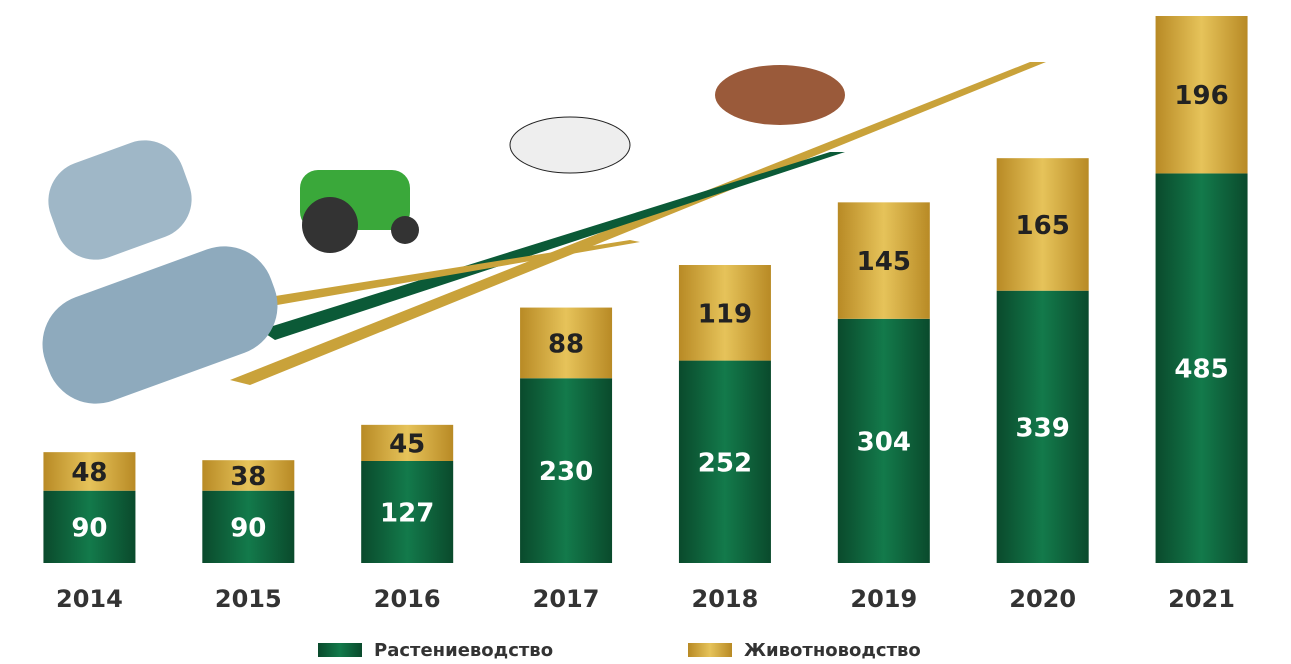  Describe the element at coordinates (566, 599) in the screenshot. I see `x-tick-label: 2017` at that location.